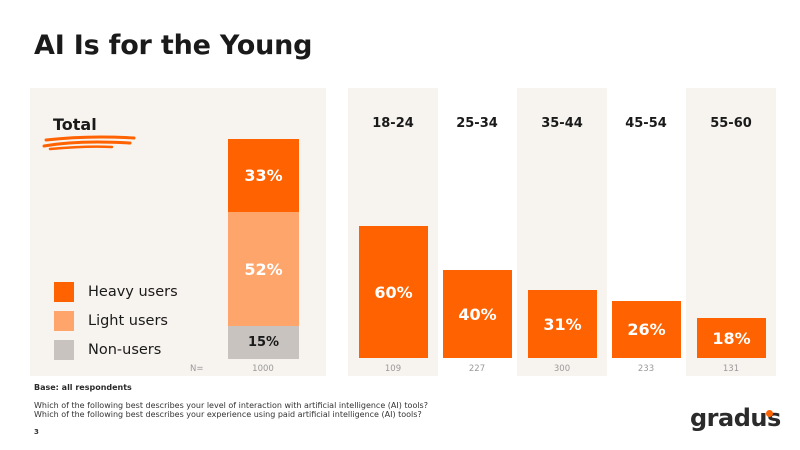  What do you see at coordinates (477, 123) in the screenshot?
I see `age-header: 25-34` at bounding box center [477, 123].